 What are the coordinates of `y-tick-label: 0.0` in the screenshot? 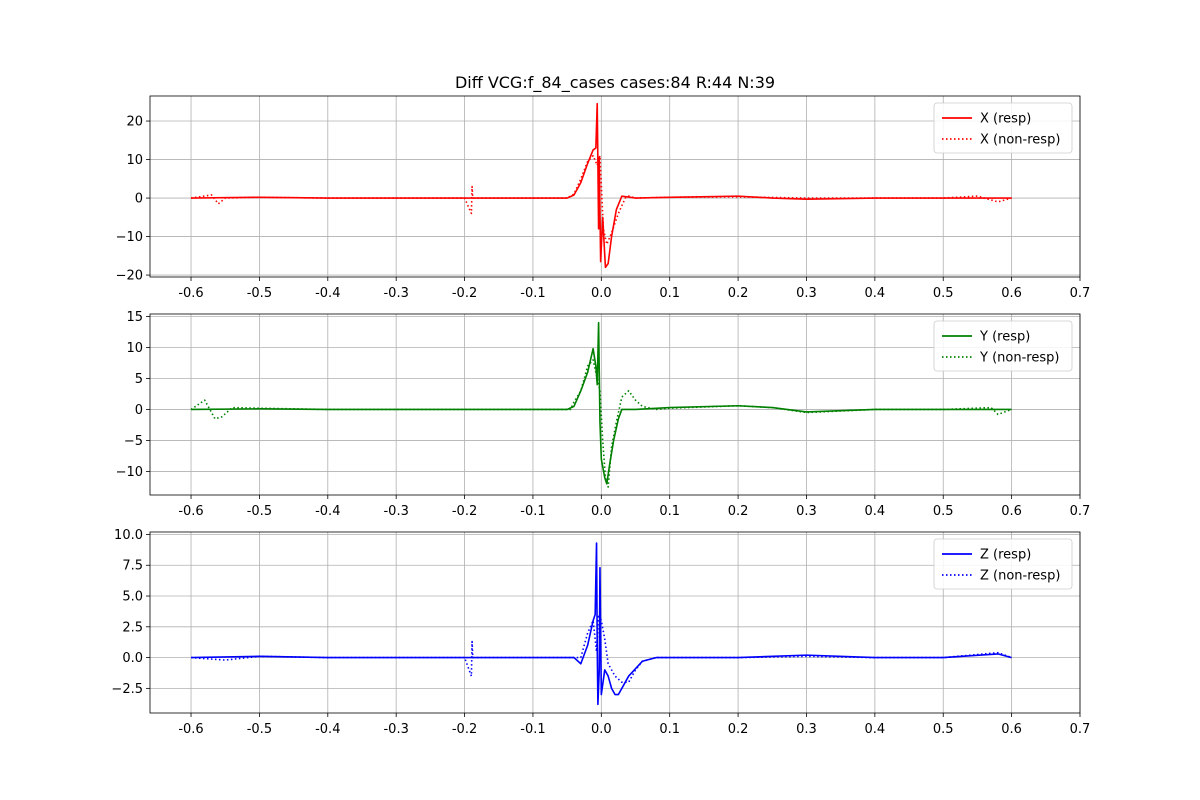 It's located at (132, 658).